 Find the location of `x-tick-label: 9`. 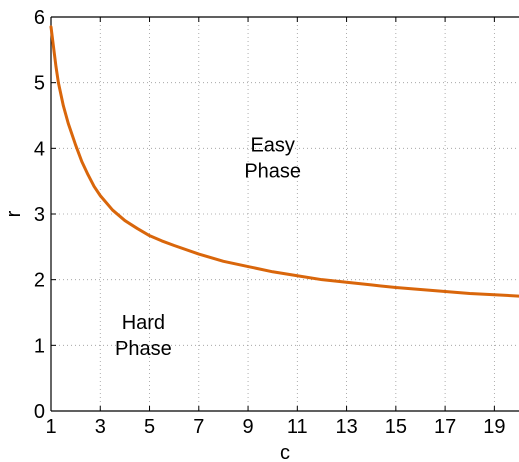

x-tick-label: 9 is located at coordinates (247, 427).